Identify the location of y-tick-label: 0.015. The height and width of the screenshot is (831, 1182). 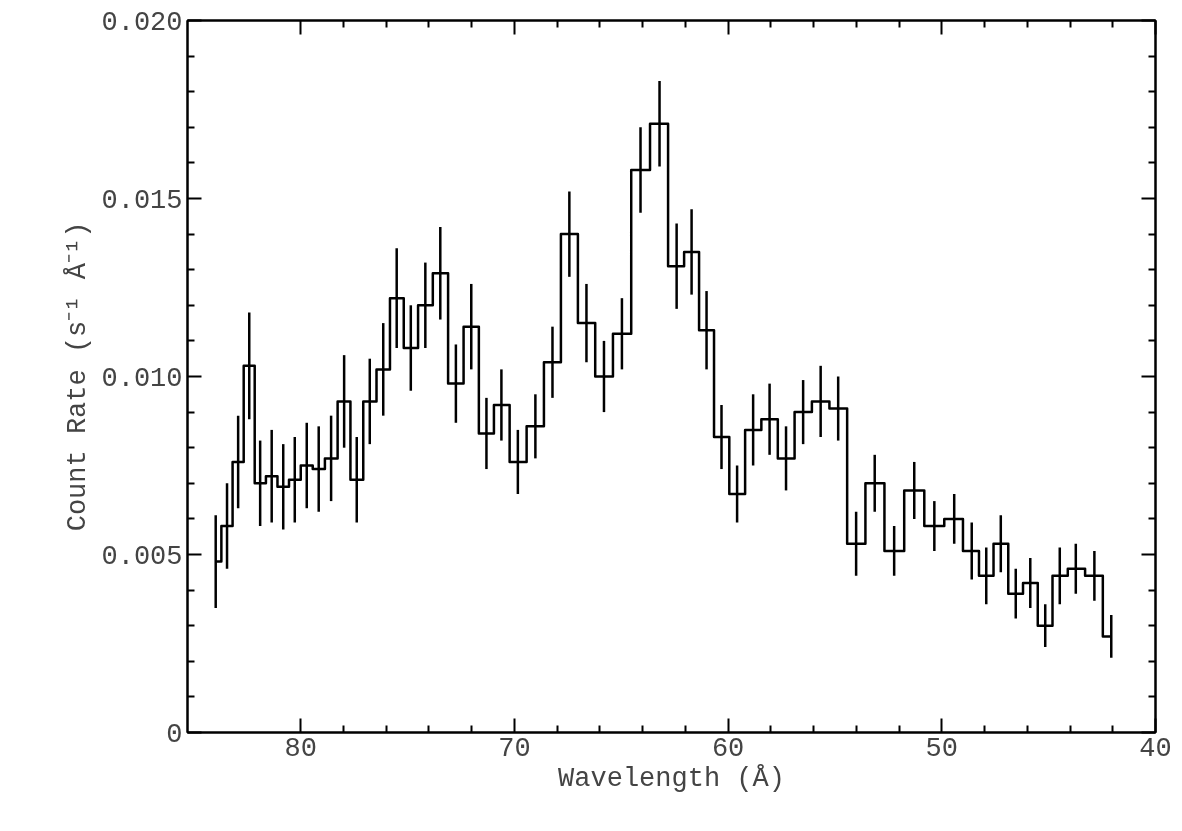
(142, 200).